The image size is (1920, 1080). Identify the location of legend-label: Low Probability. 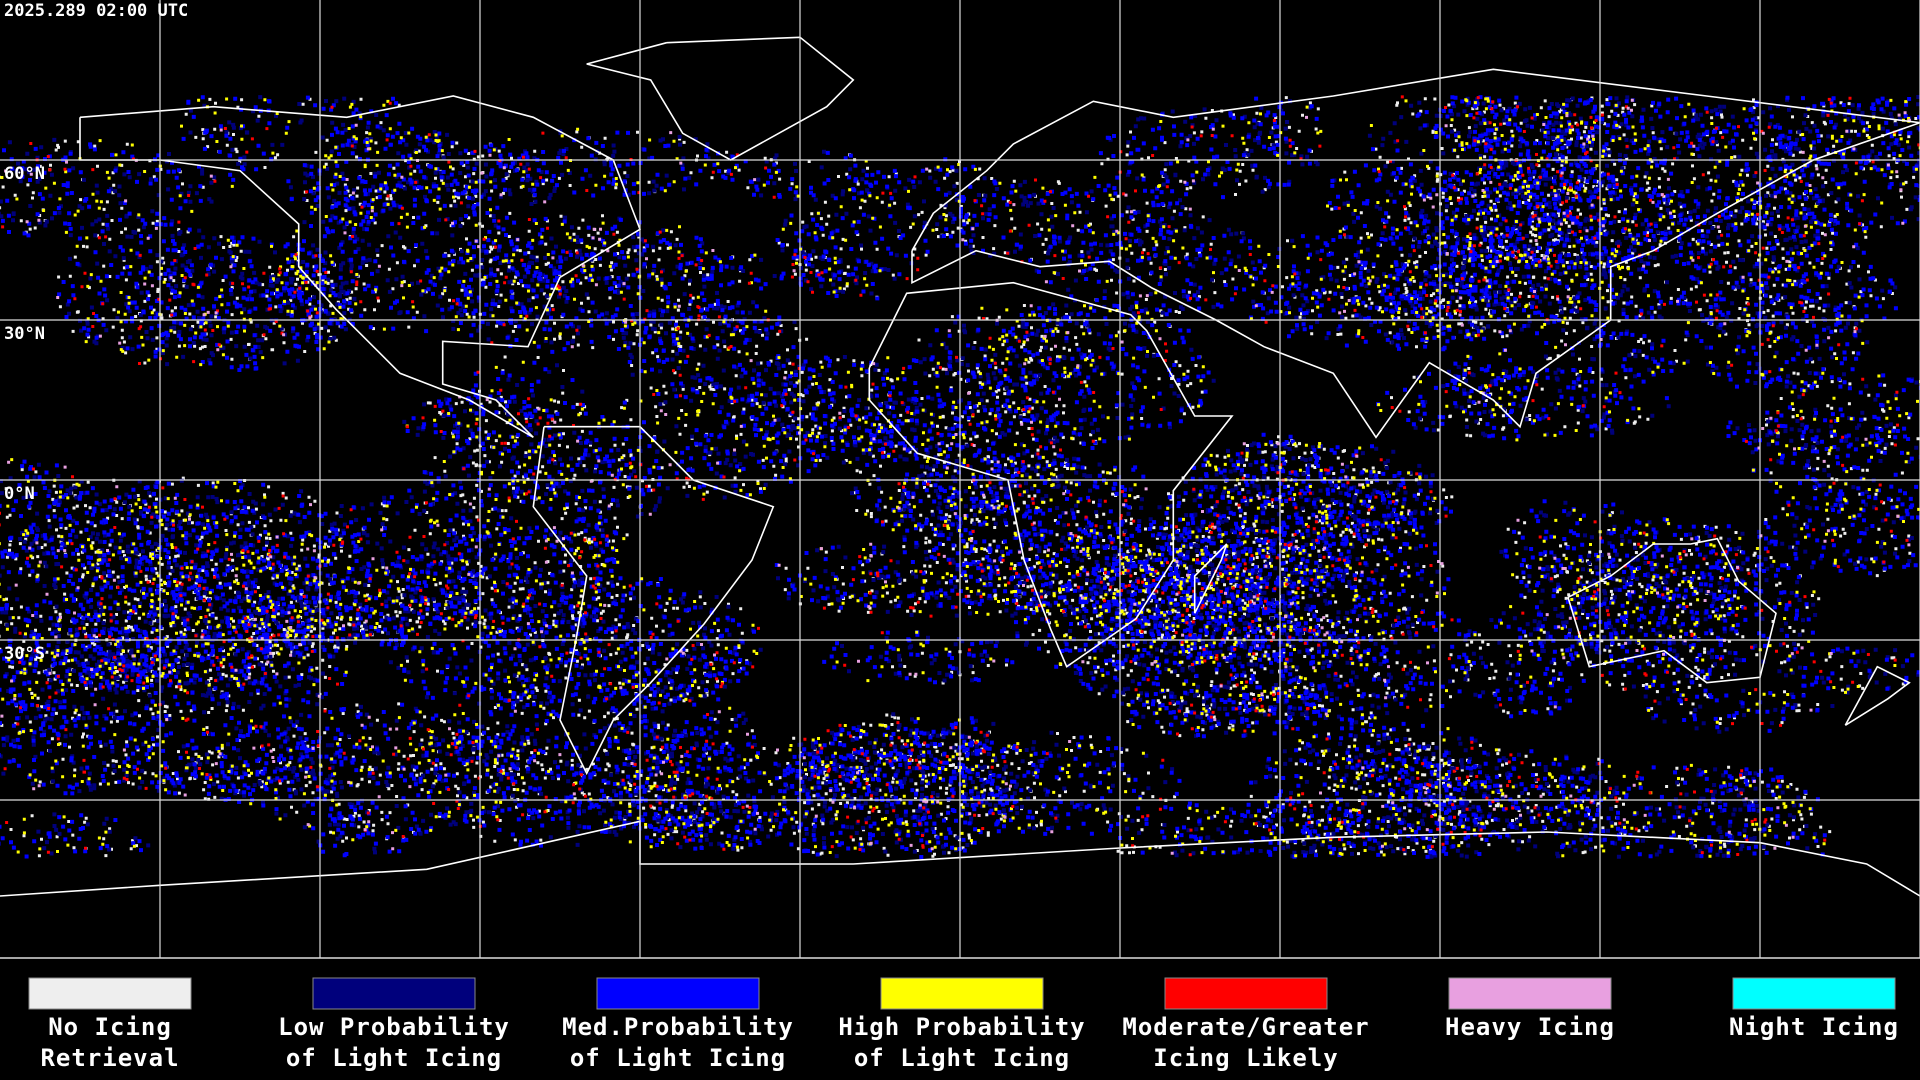
(394, 1027).